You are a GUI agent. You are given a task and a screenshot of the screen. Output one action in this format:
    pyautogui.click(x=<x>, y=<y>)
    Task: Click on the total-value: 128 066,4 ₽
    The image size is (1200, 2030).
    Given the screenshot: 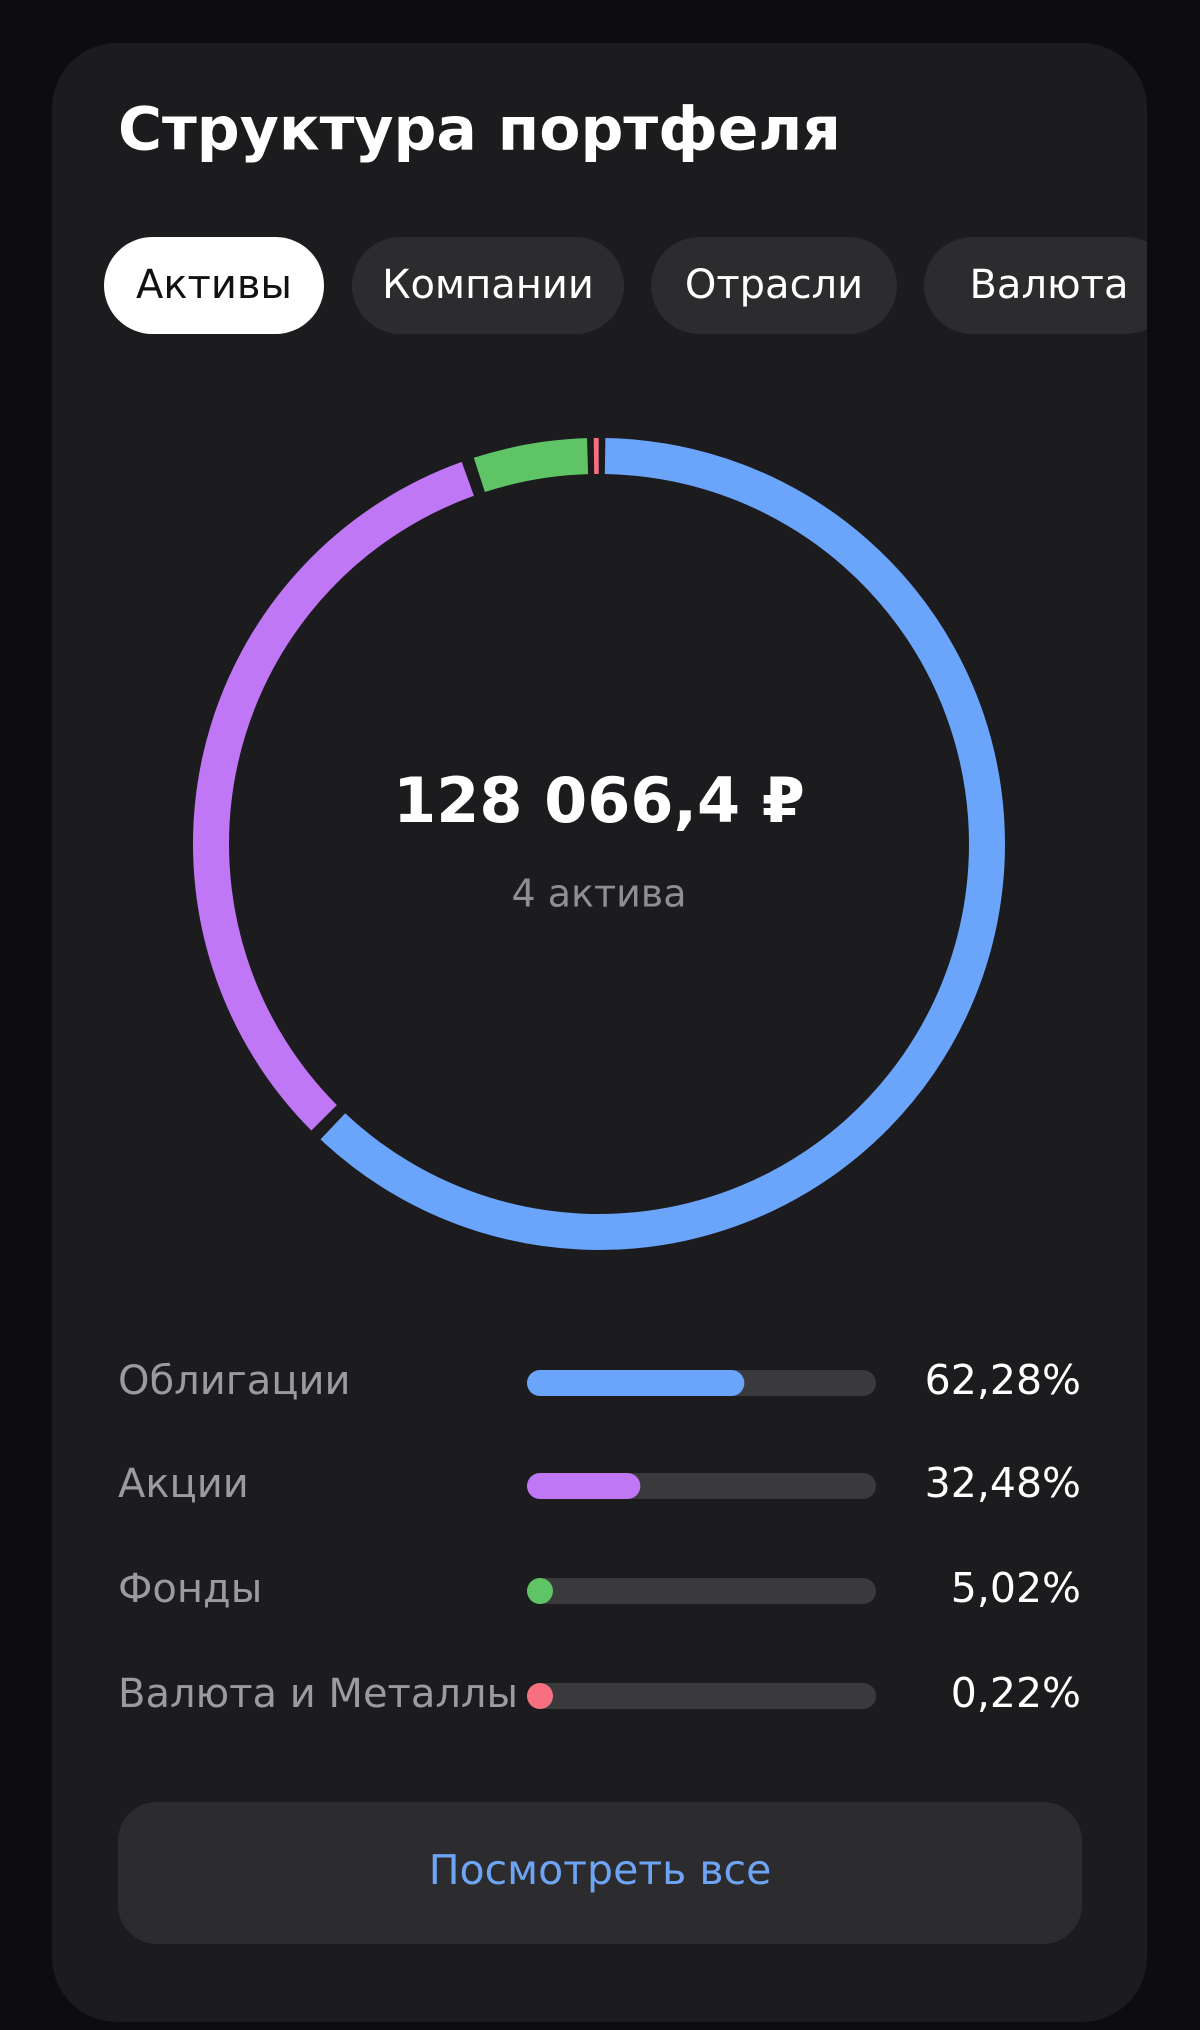 What is the action you would take?
    pyautogui.click(x=599, y=800)
    